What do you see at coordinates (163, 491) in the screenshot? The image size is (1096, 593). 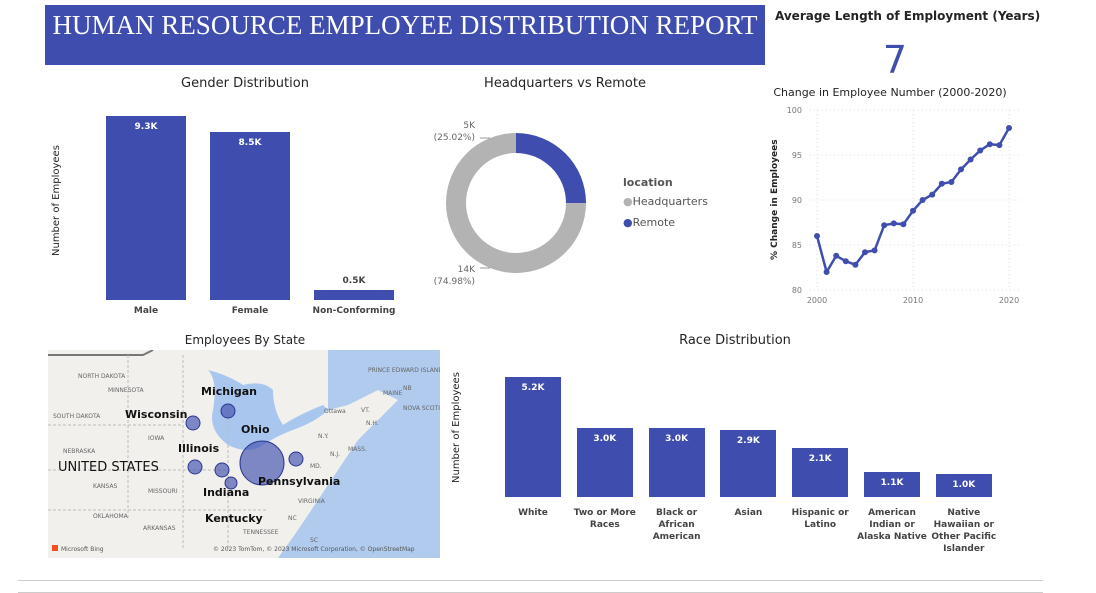 I see `map-base-label: MISSOURI` at bounding box center [163, 491].